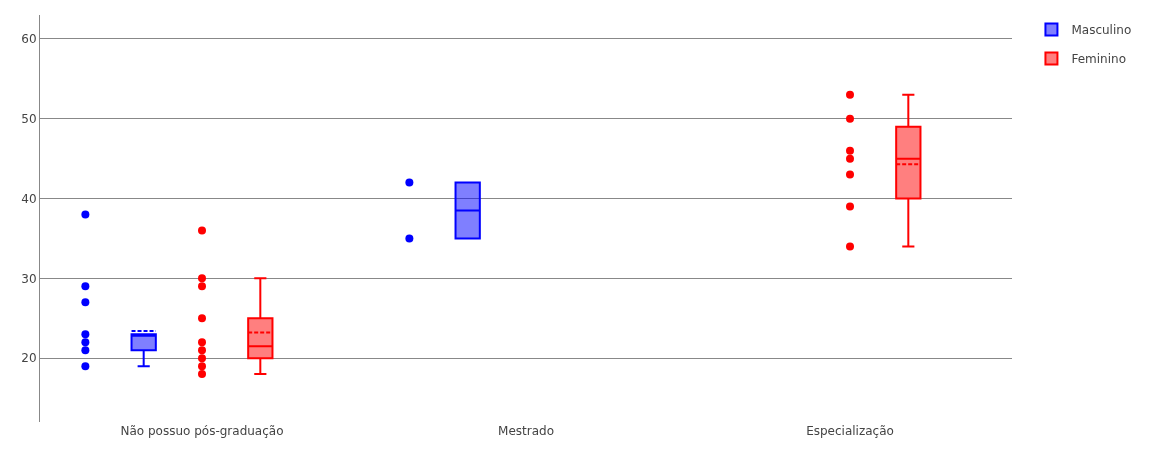 Image resolution: width=1172 pixels, height=462 pixels. Describe the element at coordinates (29, 198) in the screenshot. I see `y-tick-label: 40` at that location.